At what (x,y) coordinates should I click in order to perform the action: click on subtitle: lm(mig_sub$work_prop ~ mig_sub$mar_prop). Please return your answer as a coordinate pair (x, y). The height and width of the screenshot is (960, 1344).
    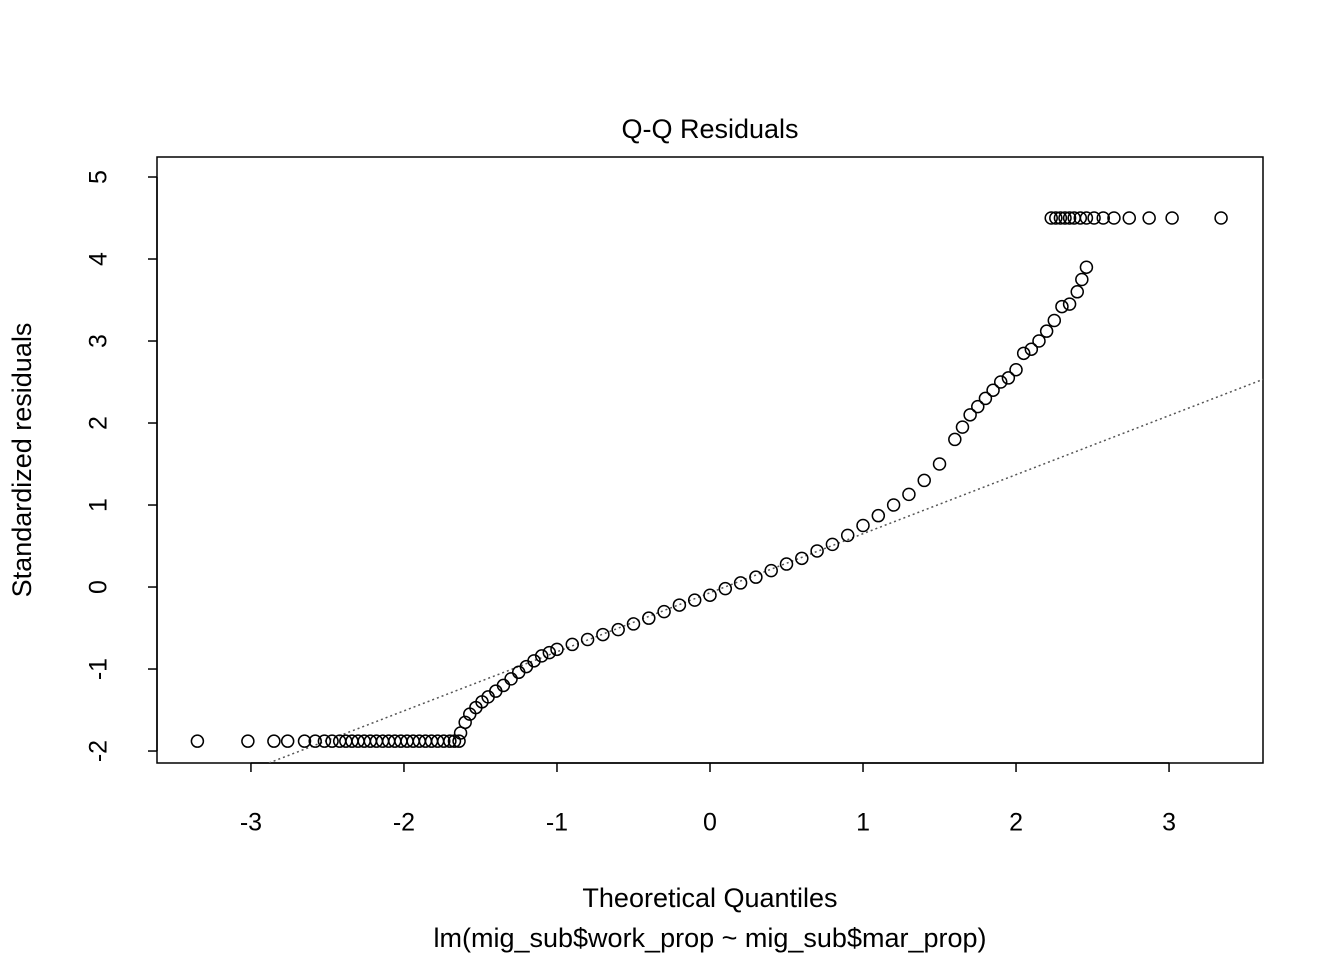
    Looking at the image, I should click on (710, 938).